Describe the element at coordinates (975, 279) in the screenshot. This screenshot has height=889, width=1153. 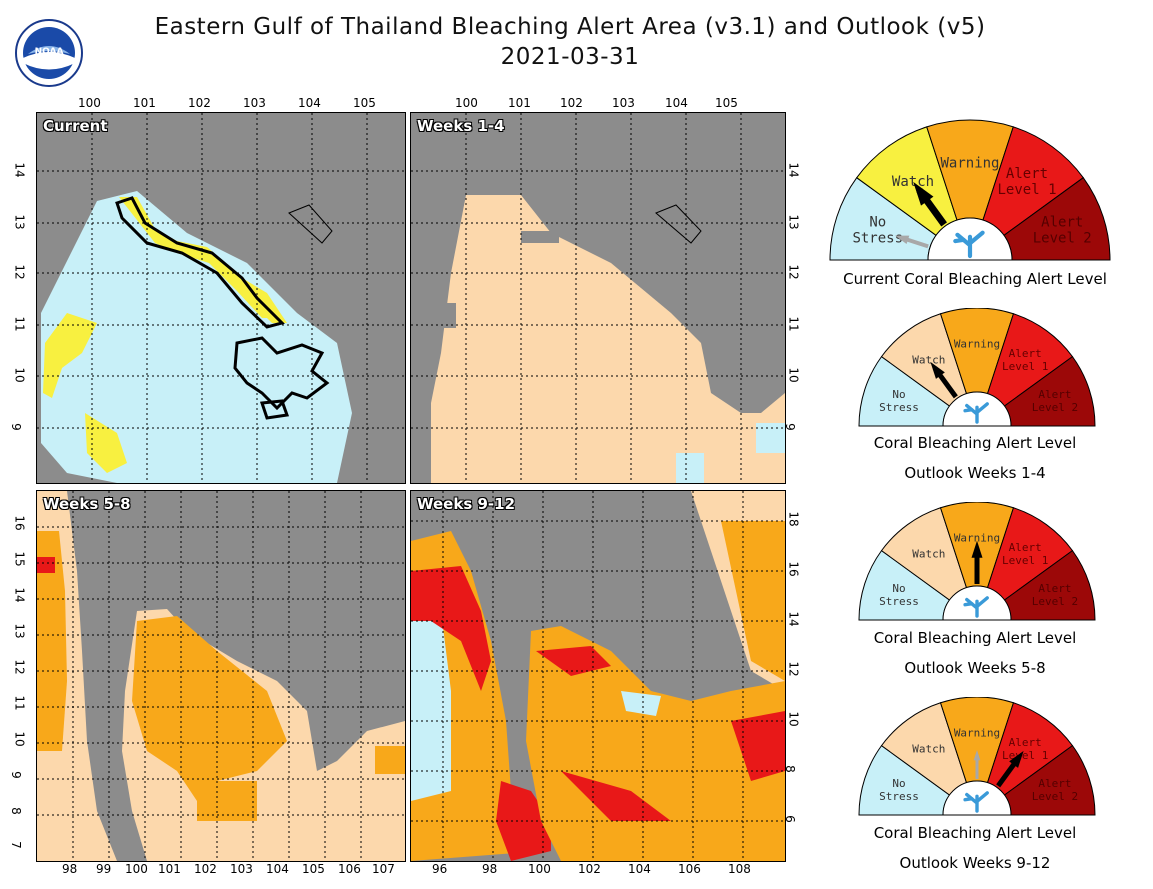
I see `gauge-caption: Current Coral Bleaching Alert Level` at that location.